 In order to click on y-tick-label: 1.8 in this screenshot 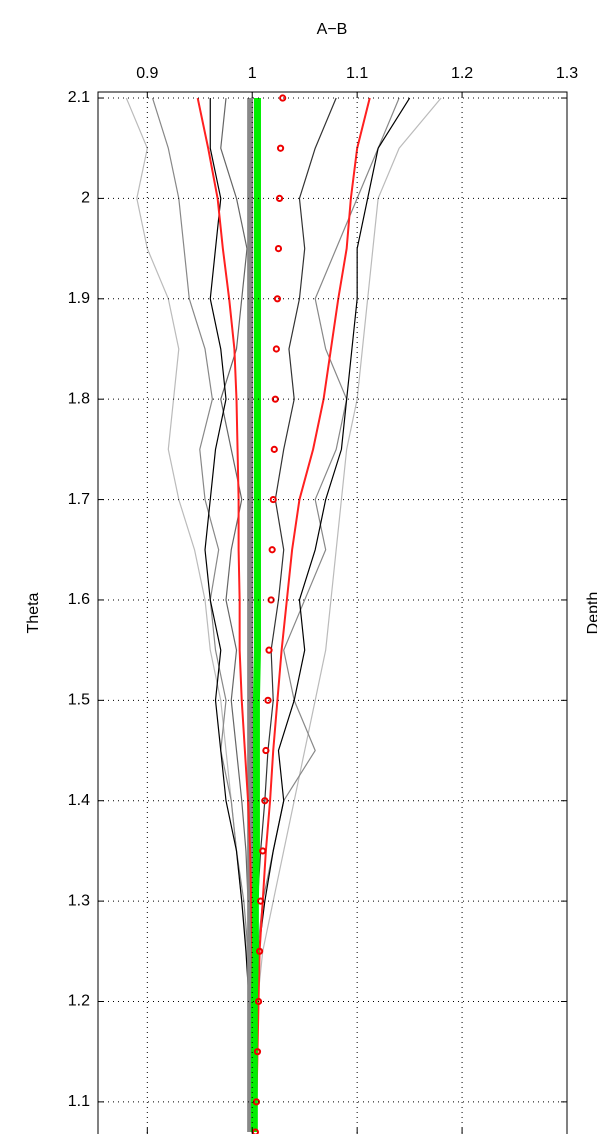, I will do `click(79, 398)`.